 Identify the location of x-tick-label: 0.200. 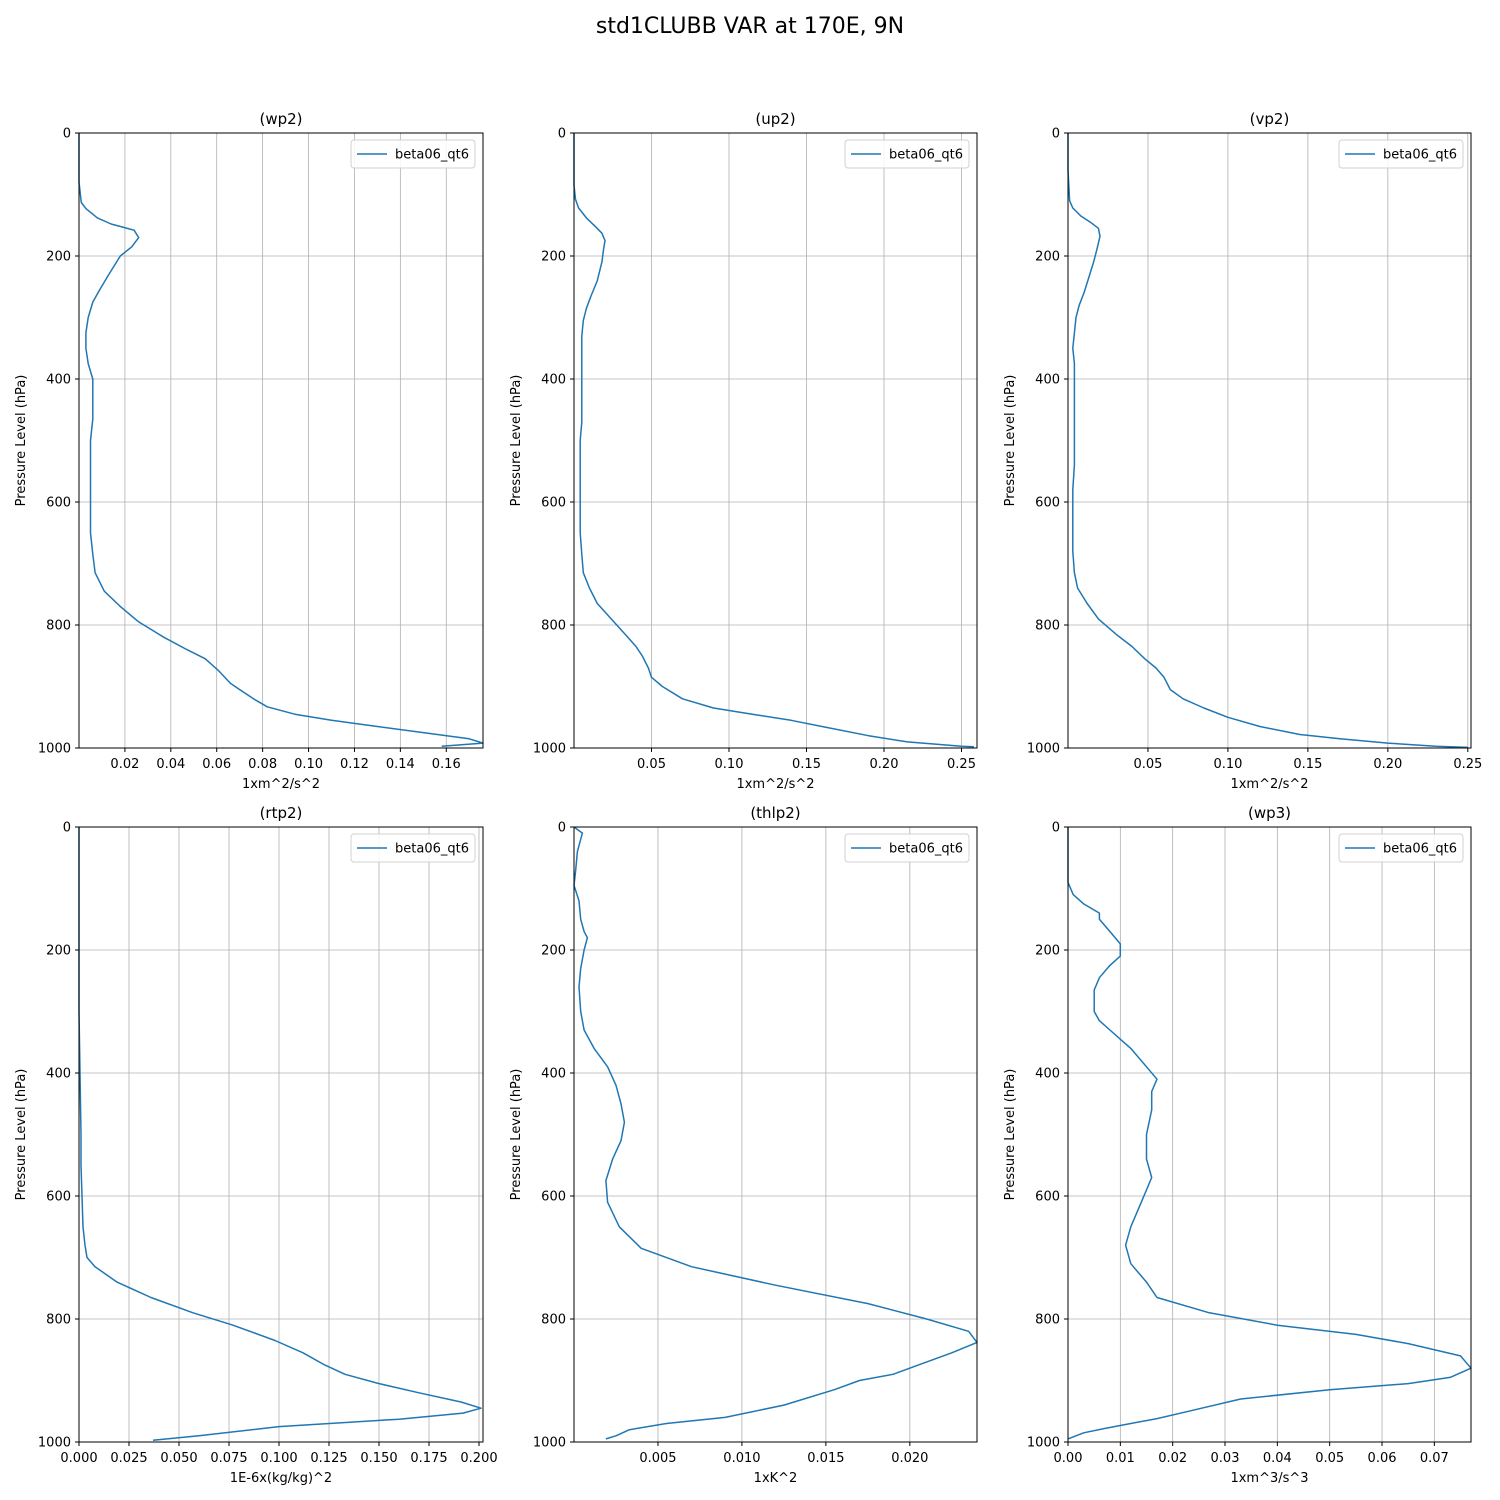
(478, 1458).